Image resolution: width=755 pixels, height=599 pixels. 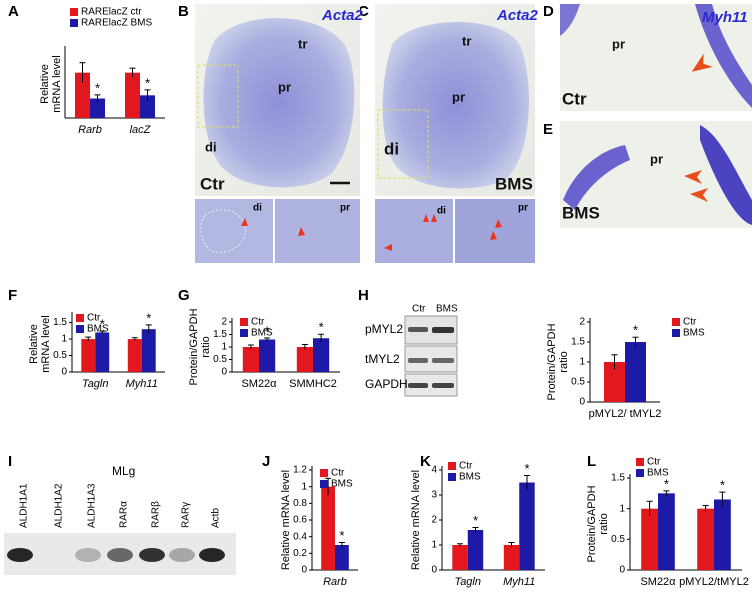 I want to click on image-label: pr, so click(x=618, y=43).